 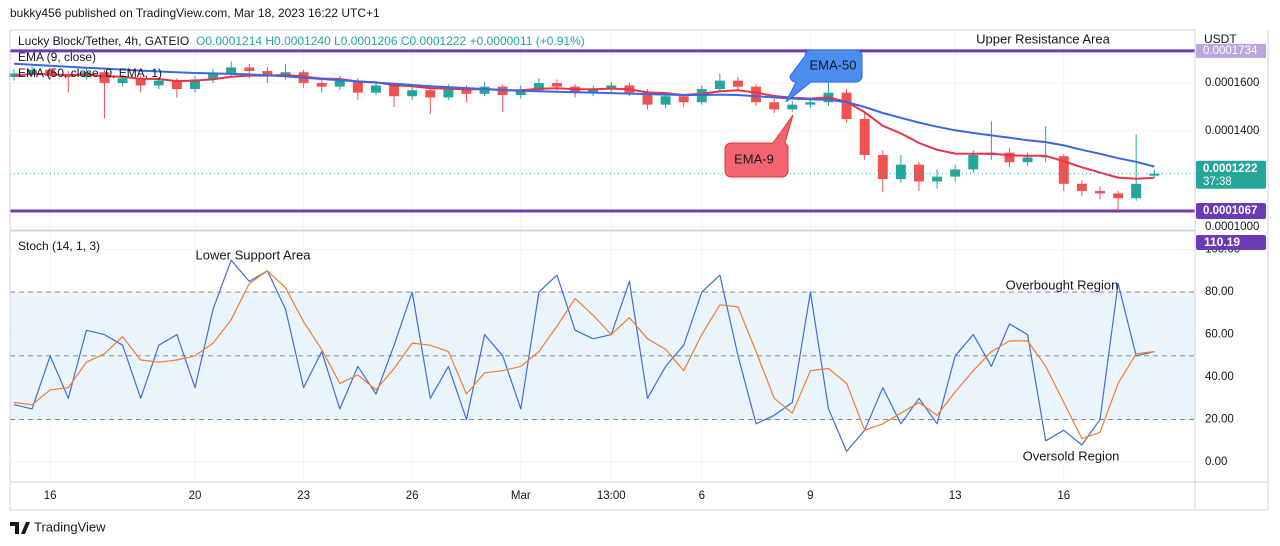 I want to click on x-tick-label: 13, so click(x=955, y=496).